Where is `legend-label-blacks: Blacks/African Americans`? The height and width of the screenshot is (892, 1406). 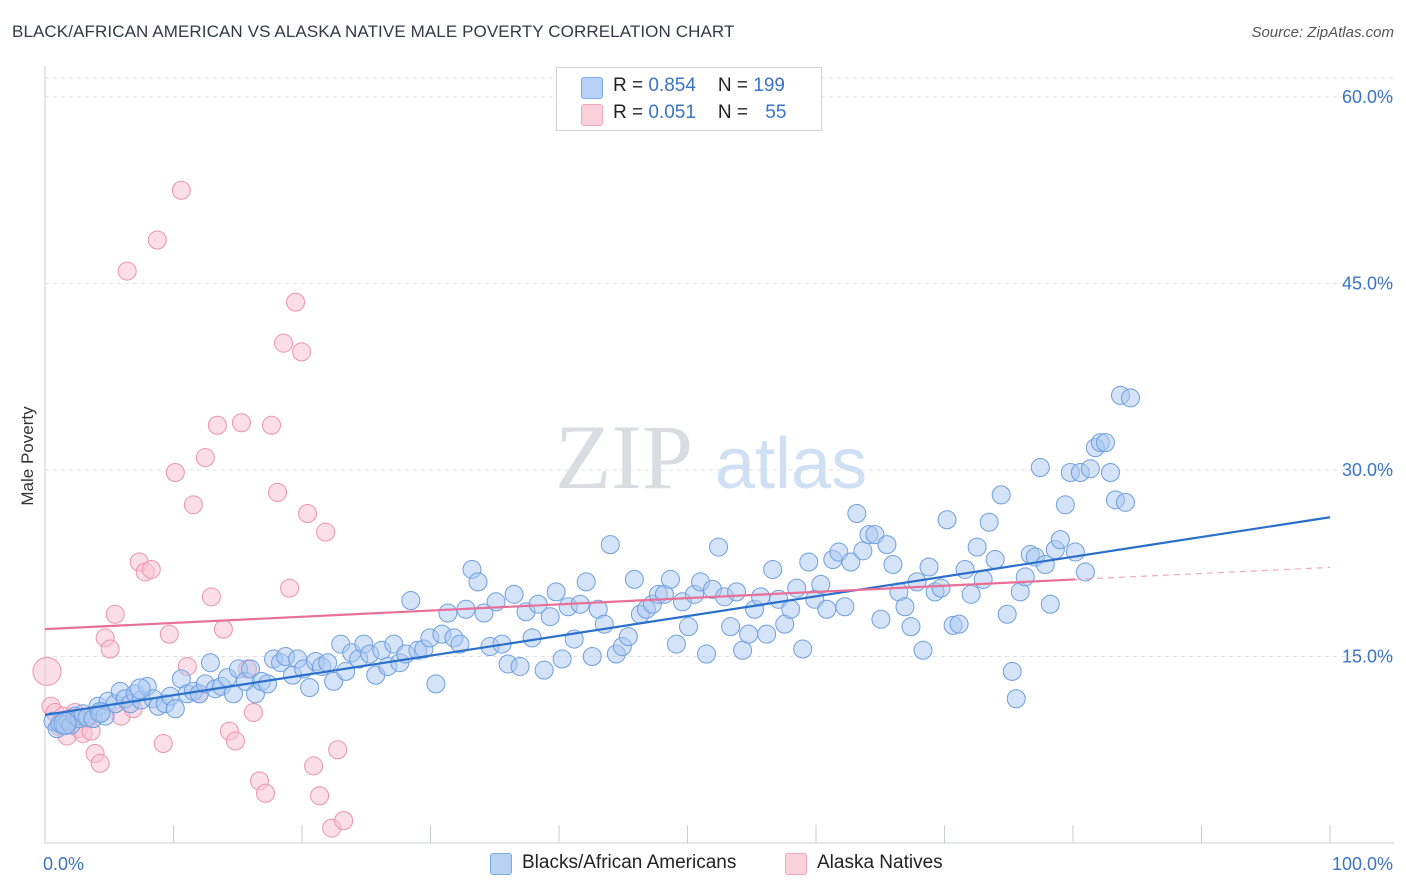
legend-label-blacks: Blacks/African Americans is located at coordinates (629, 862).